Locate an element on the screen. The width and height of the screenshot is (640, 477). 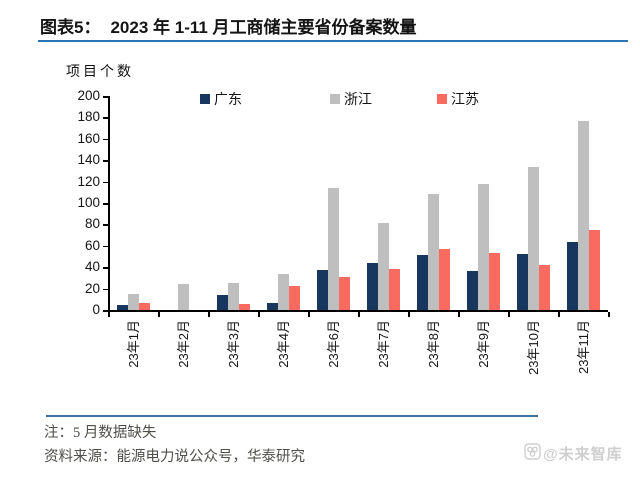
bar-广东-23年3月 is located at coordinates (222, 302).